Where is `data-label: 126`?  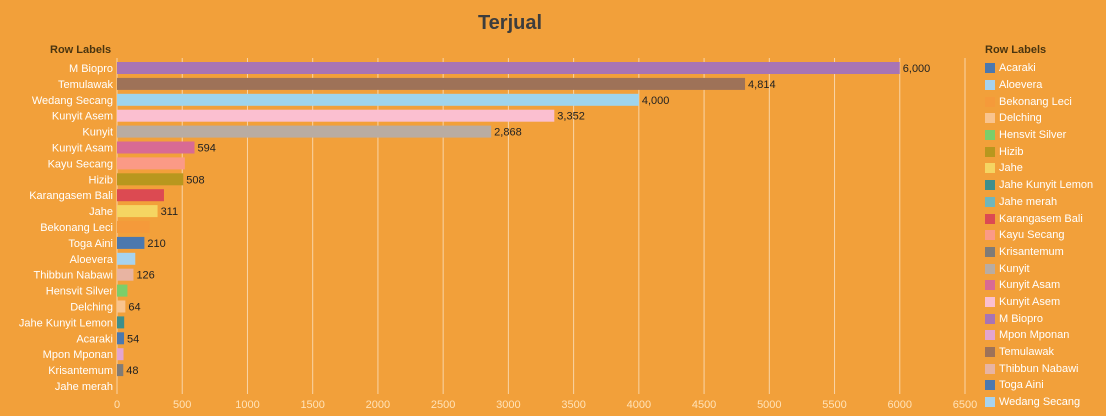
data-label: 126 is located at coordinates (145, 276).